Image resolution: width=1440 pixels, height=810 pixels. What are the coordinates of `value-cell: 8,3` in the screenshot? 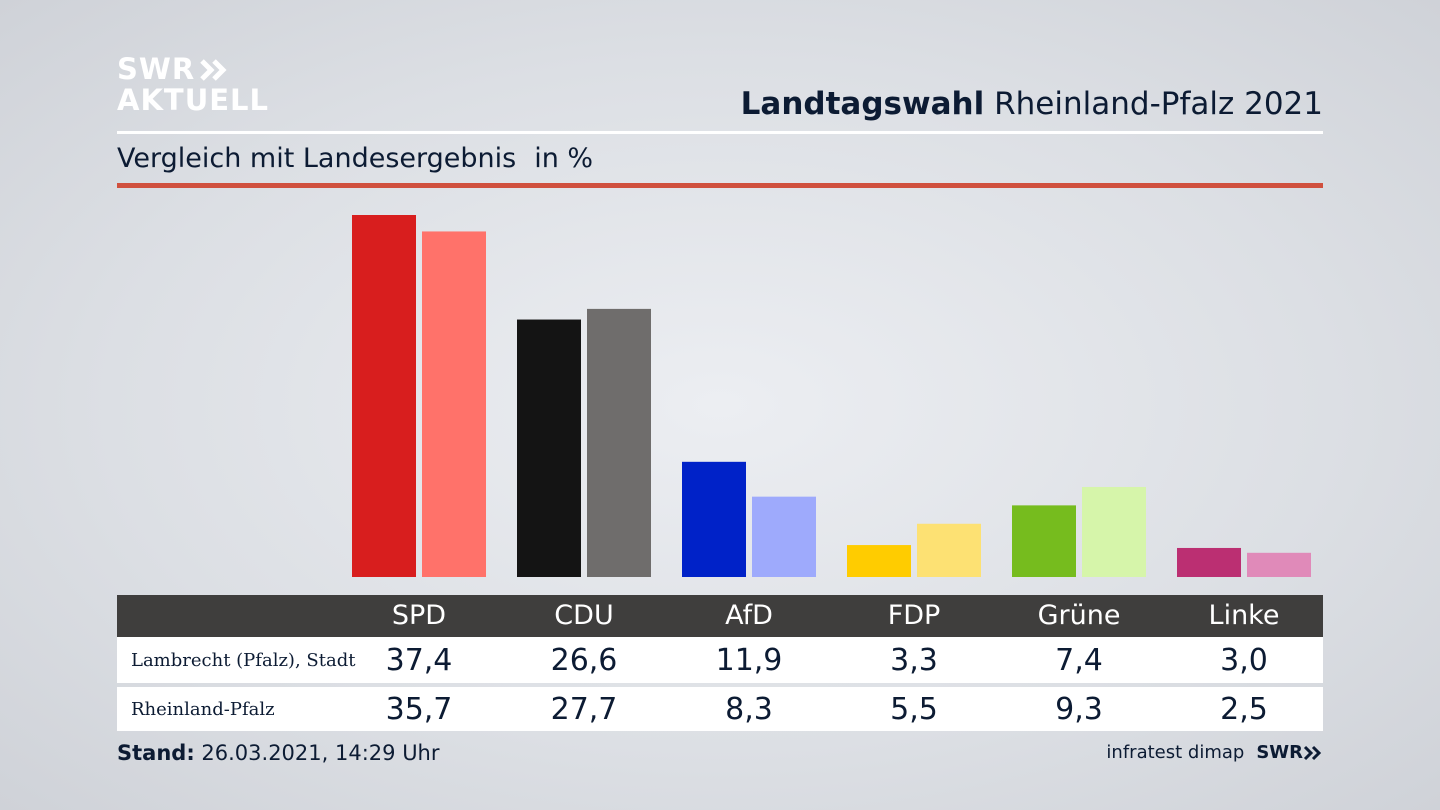 It's located at (749, 709).